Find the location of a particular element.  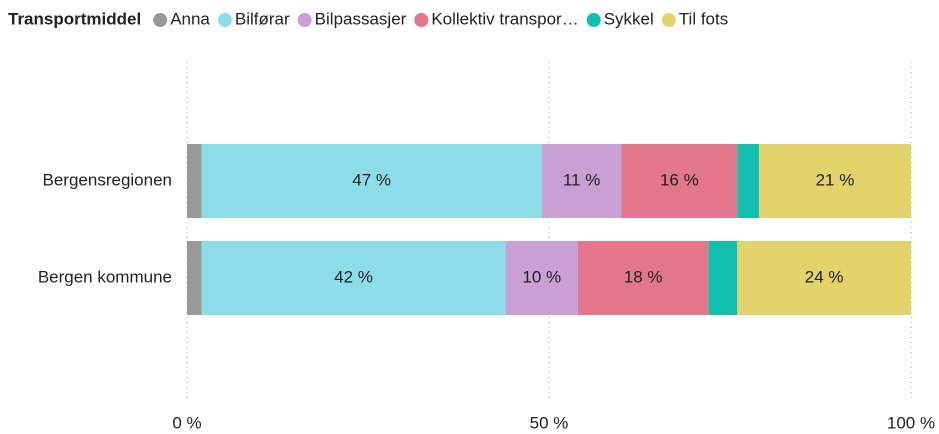

legend-label: Til fots is located at coordinates (703, 18).